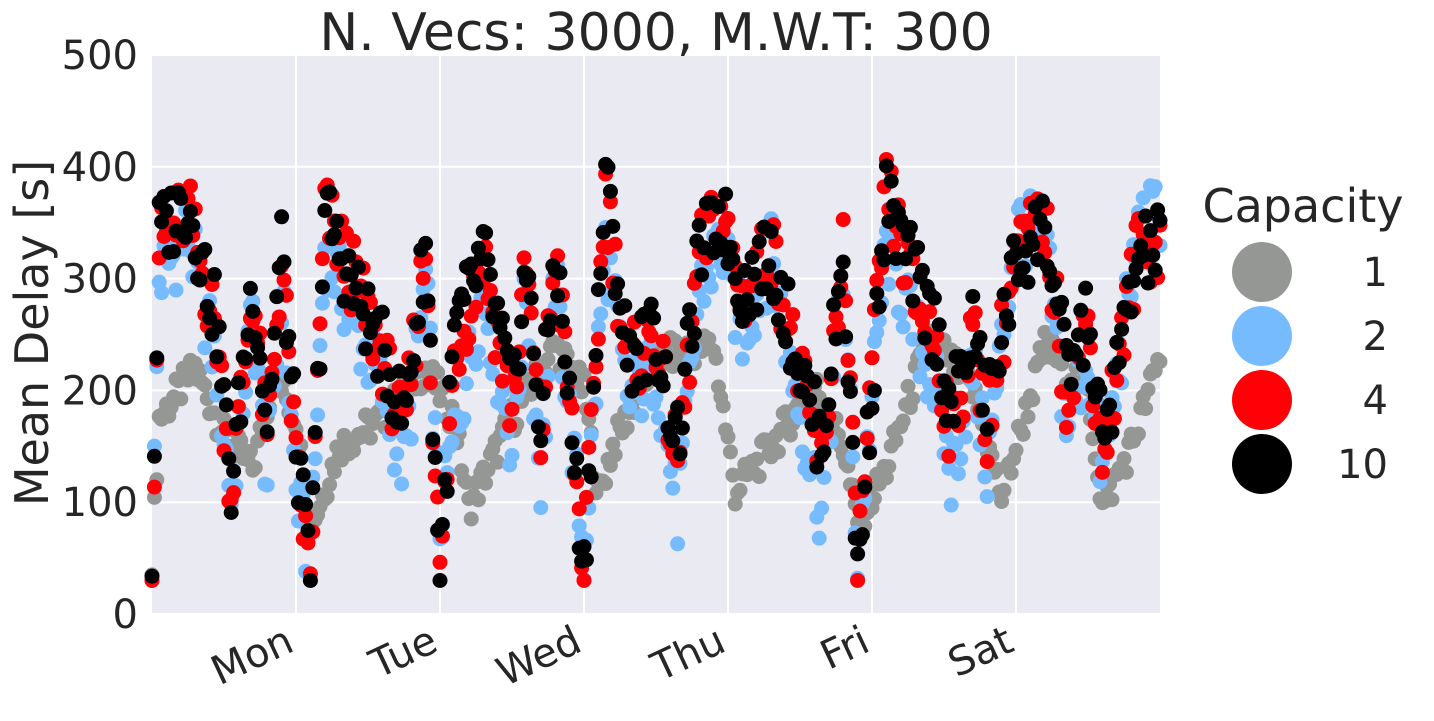  I want to click on y-axis-ticks: 0 100 200 300 400 500, so click(100, 335).